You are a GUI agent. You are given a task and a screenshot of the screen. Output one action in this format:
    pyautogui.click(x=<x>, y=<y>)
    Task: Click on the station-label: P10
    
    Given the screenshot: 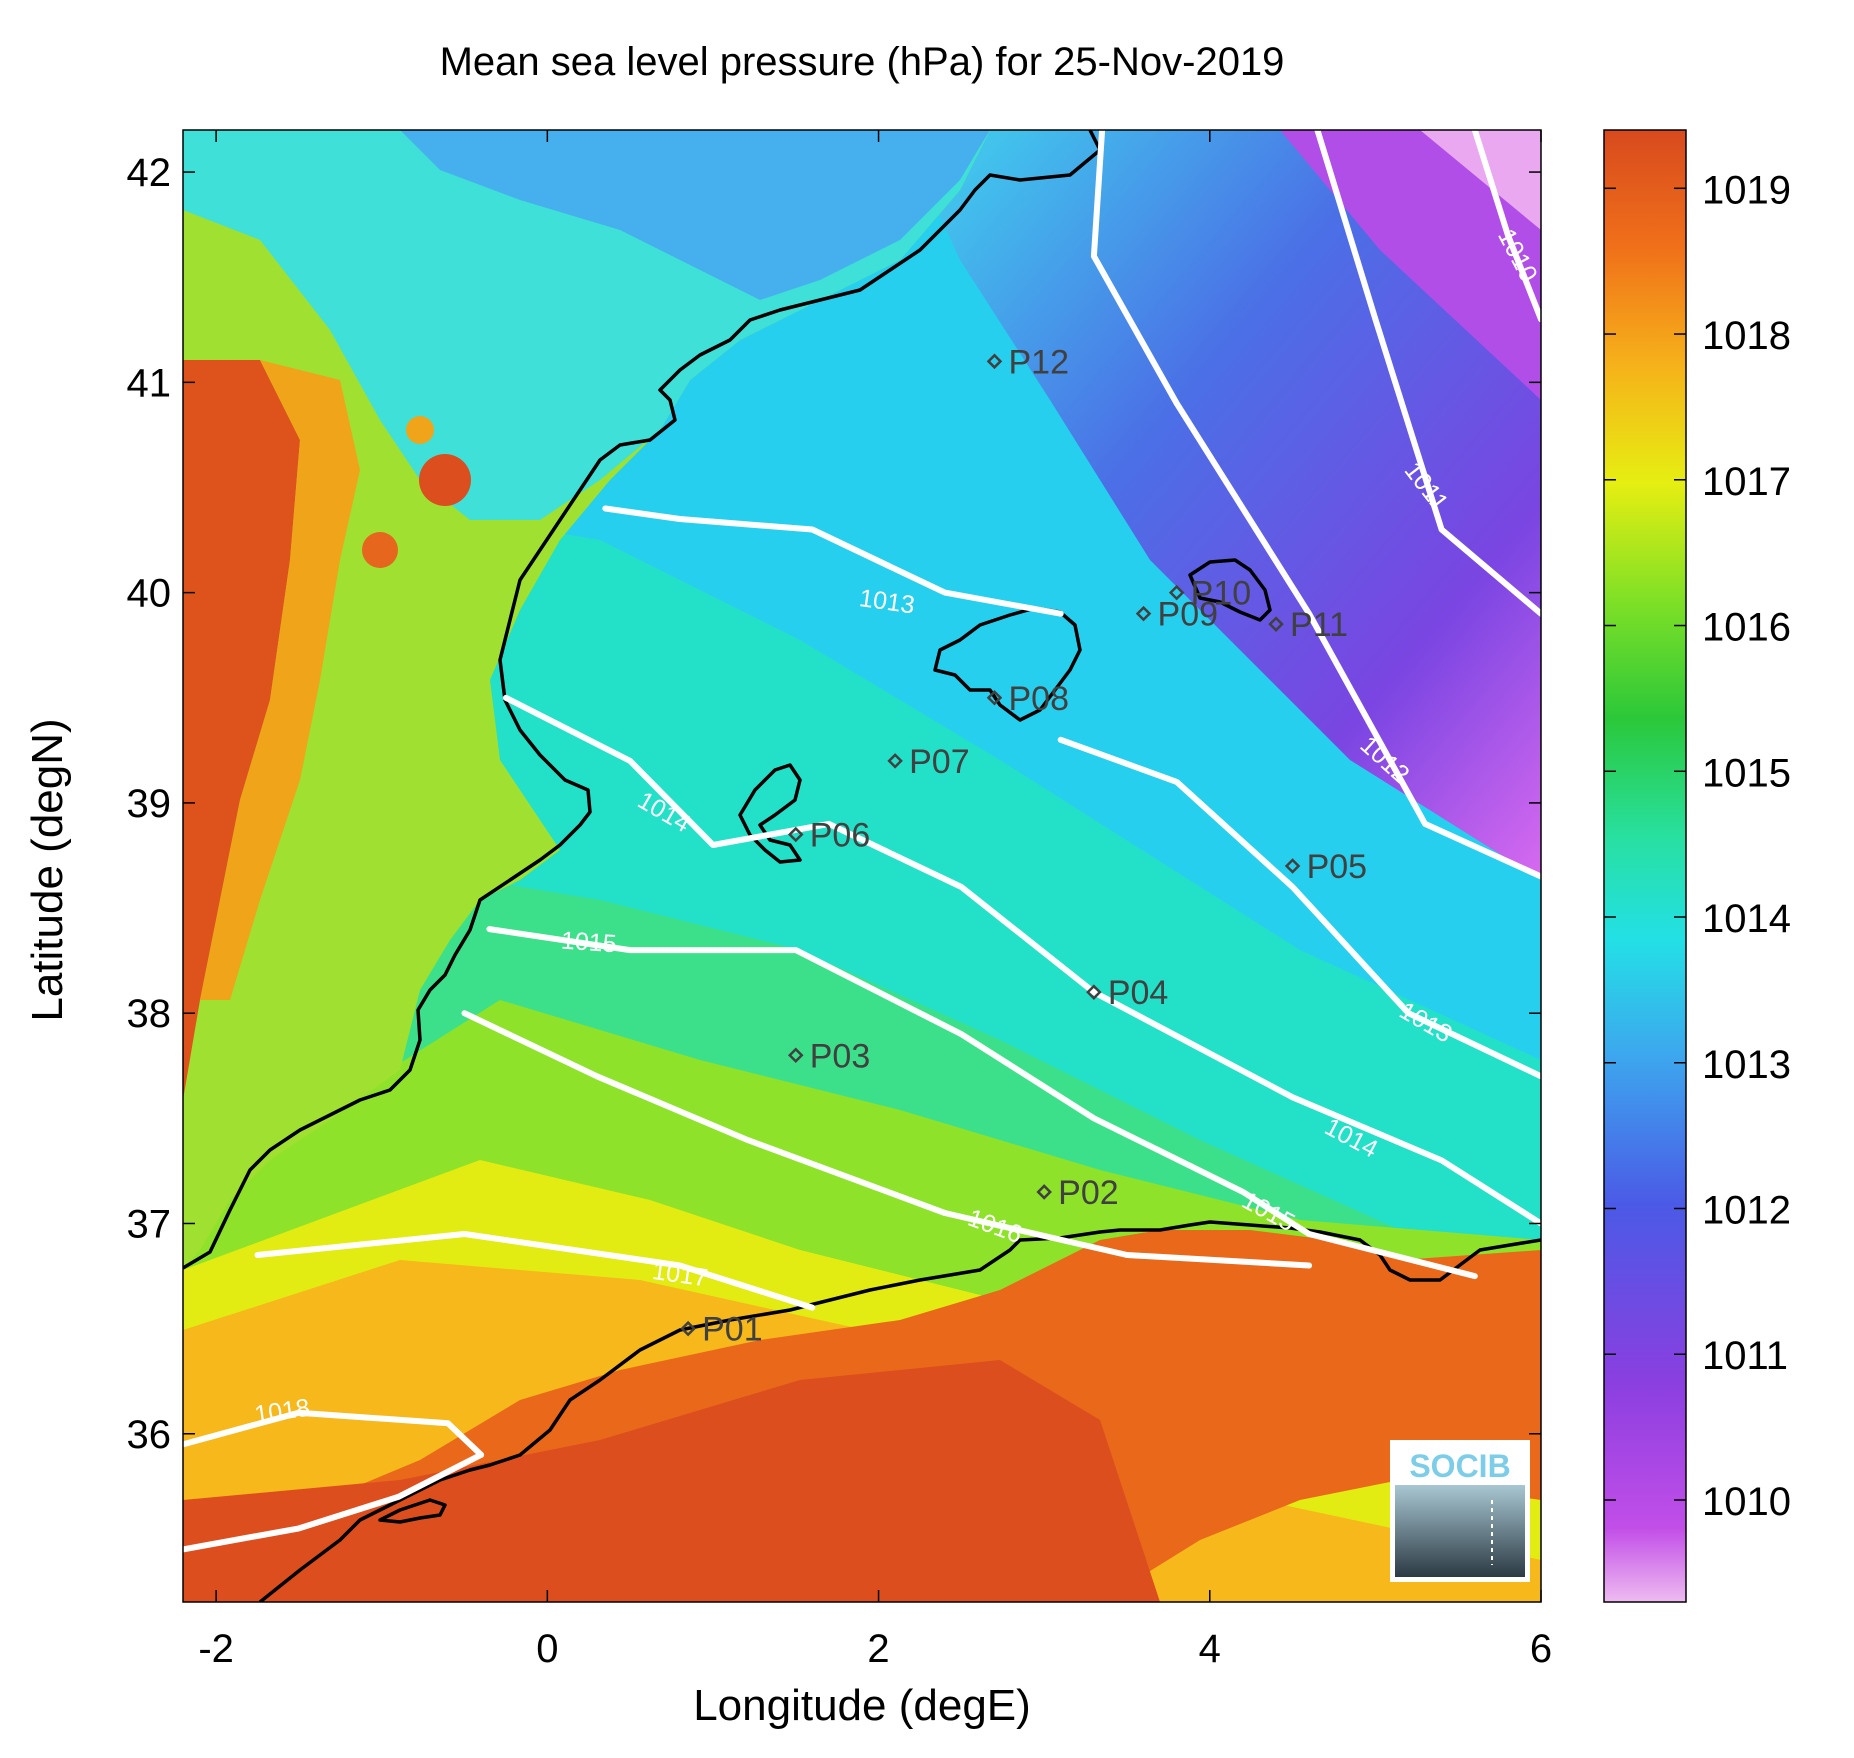 What is the action you would take?
    pyautogui.click(x=1221, y=594)
    